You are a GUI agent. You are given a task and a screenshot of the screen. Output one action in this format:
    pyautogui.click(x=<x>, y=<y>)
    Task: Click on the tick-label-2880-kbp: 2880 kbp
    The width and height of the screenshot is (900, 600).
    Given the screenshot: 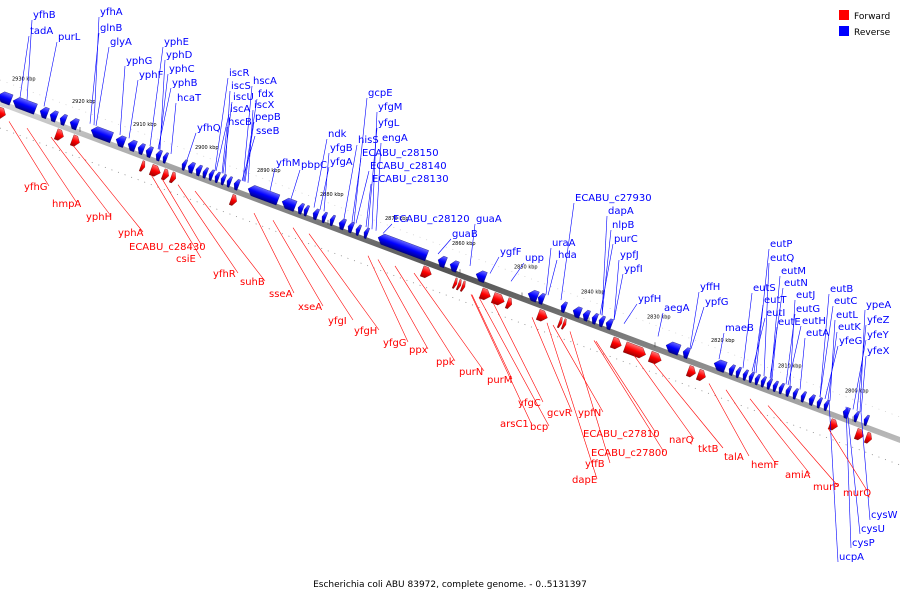 What is the action you would take?
    pyautogui.click(x=332, y=195)
    